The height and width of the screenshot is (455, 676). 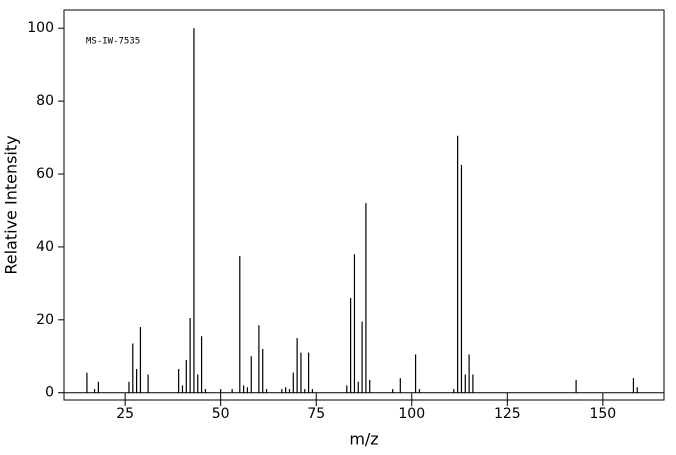 What do you see at coordinates (125, 414) in the screenshot?
I see `x-tick-label: 25` at bounding box center [125, 414].